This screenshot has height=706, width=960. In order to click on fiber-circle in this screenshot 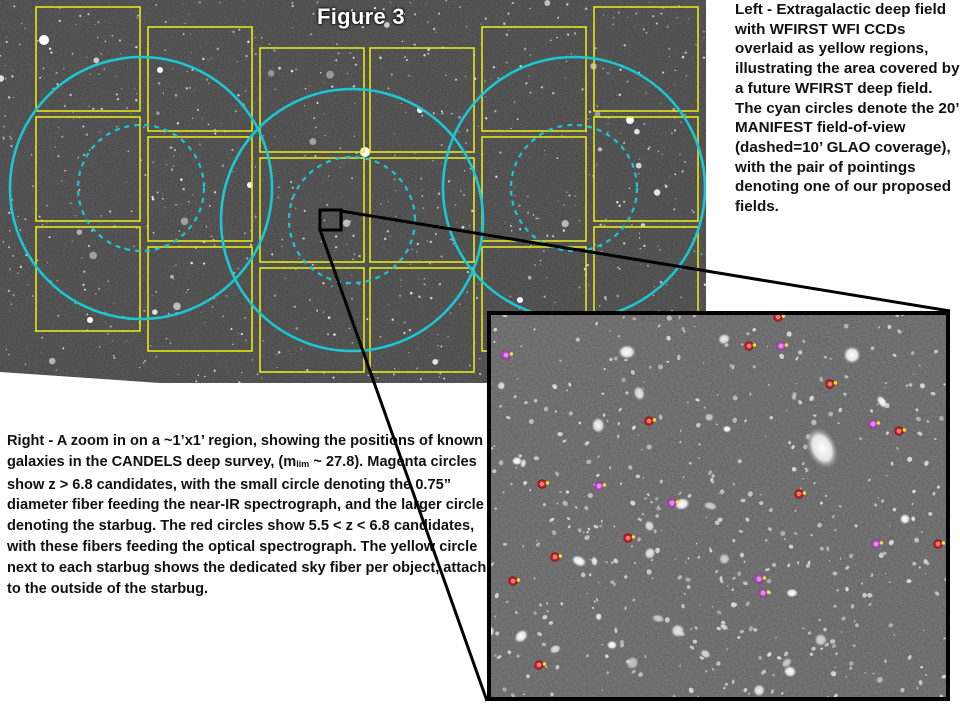, I will do `click(539, 665)`.